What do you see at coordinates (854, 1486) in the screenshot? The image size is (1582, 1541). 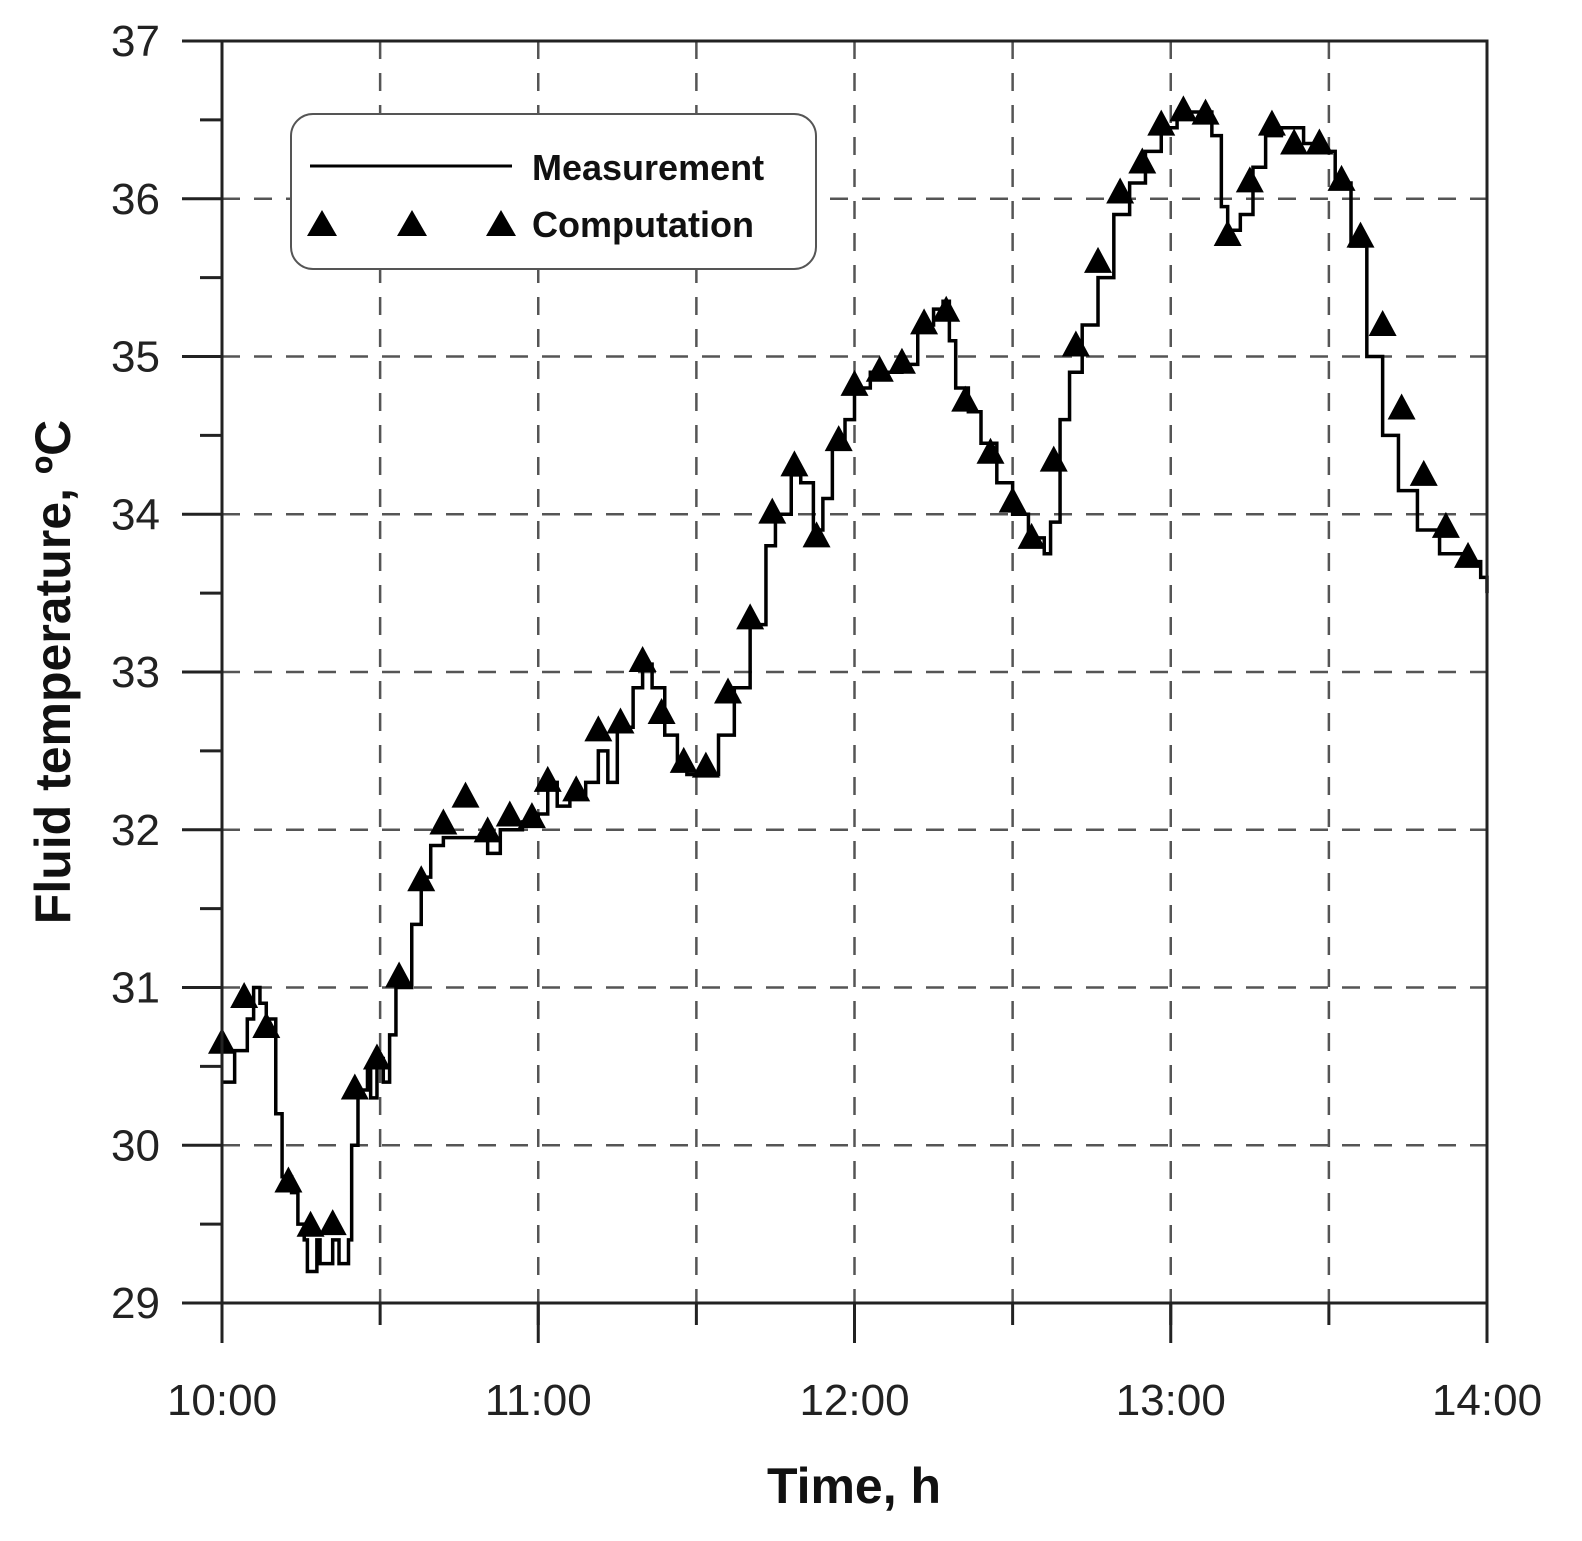 I see `x-axis-title: Time, h` at bounding box center [854, 1486].